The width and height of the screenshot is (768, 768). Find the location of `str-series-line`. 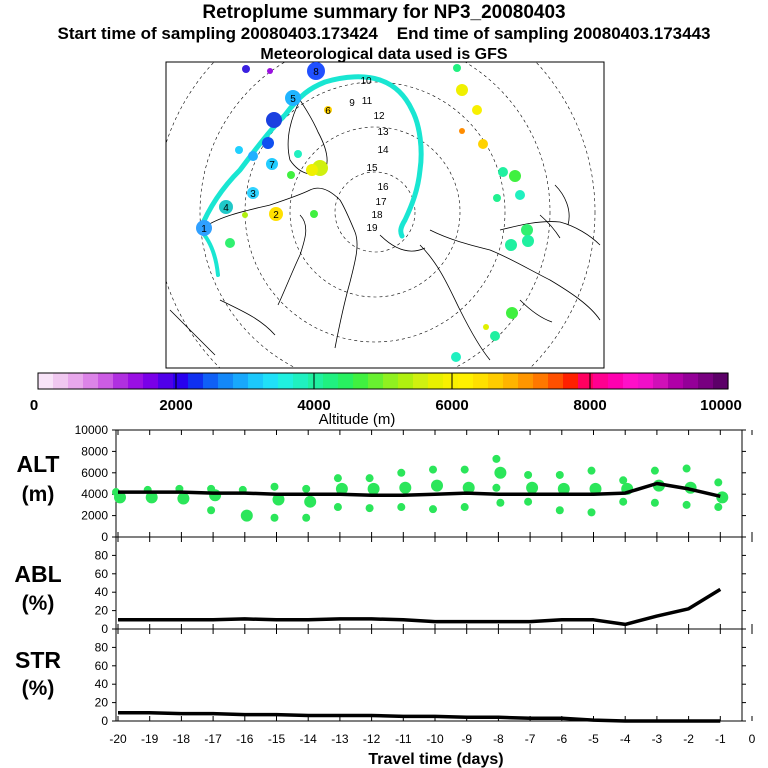

str-series-line is located at coordinates (419, 716).